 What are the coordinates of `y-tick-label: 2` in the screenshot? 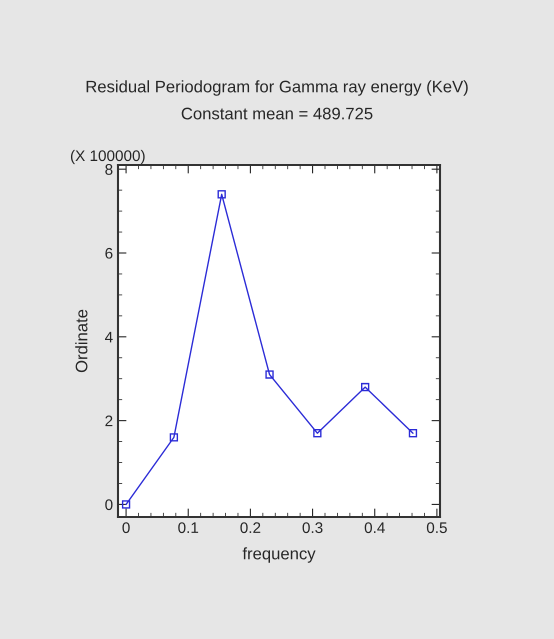 It's located at (108, 420).